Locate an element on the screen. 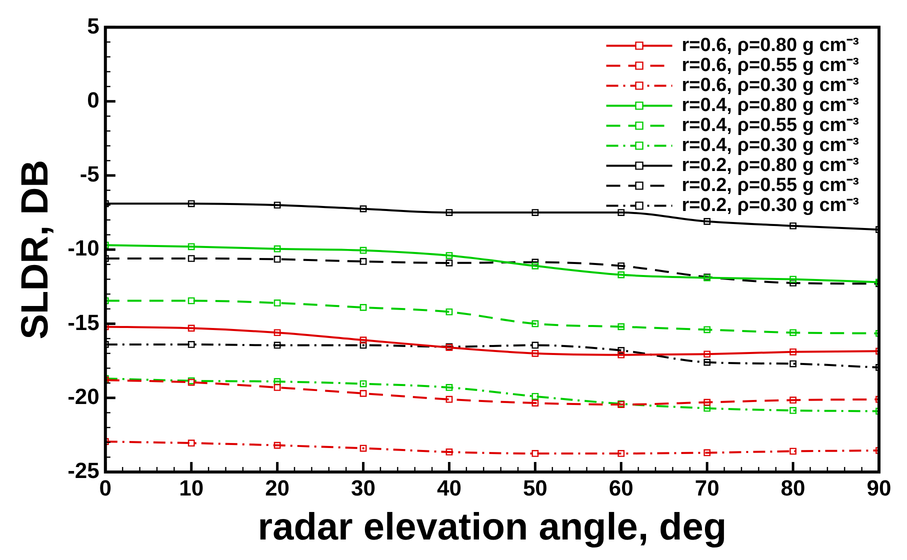 The width and height of the screenshot is (907, 560). x-tick-label: 10 is located at coordinates (191, 487).